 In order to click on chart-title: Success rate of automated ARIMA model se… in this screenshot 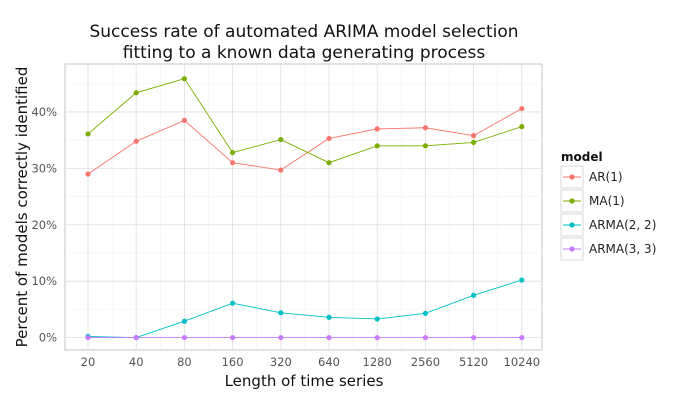, I will do `click(303, 42)`.